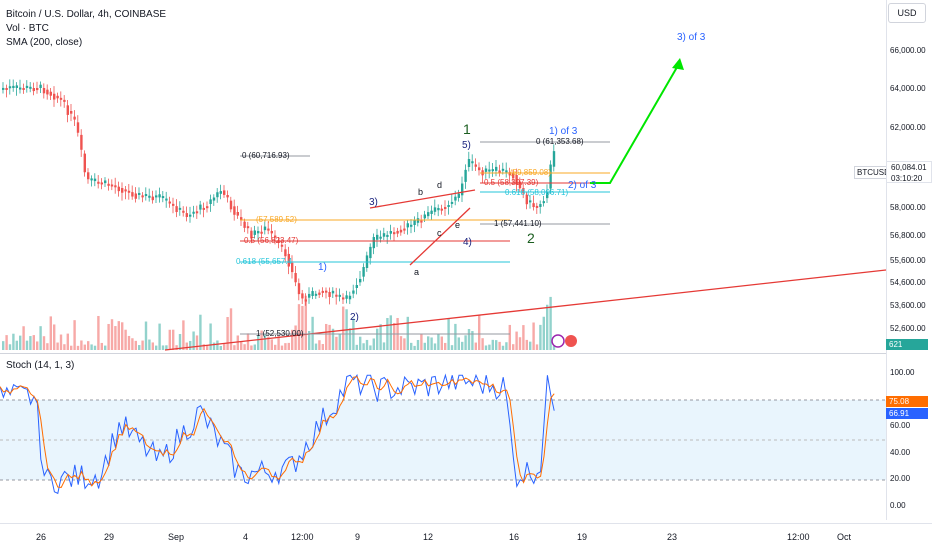  I want to click on wave-d-label: d, so click(439, 185).